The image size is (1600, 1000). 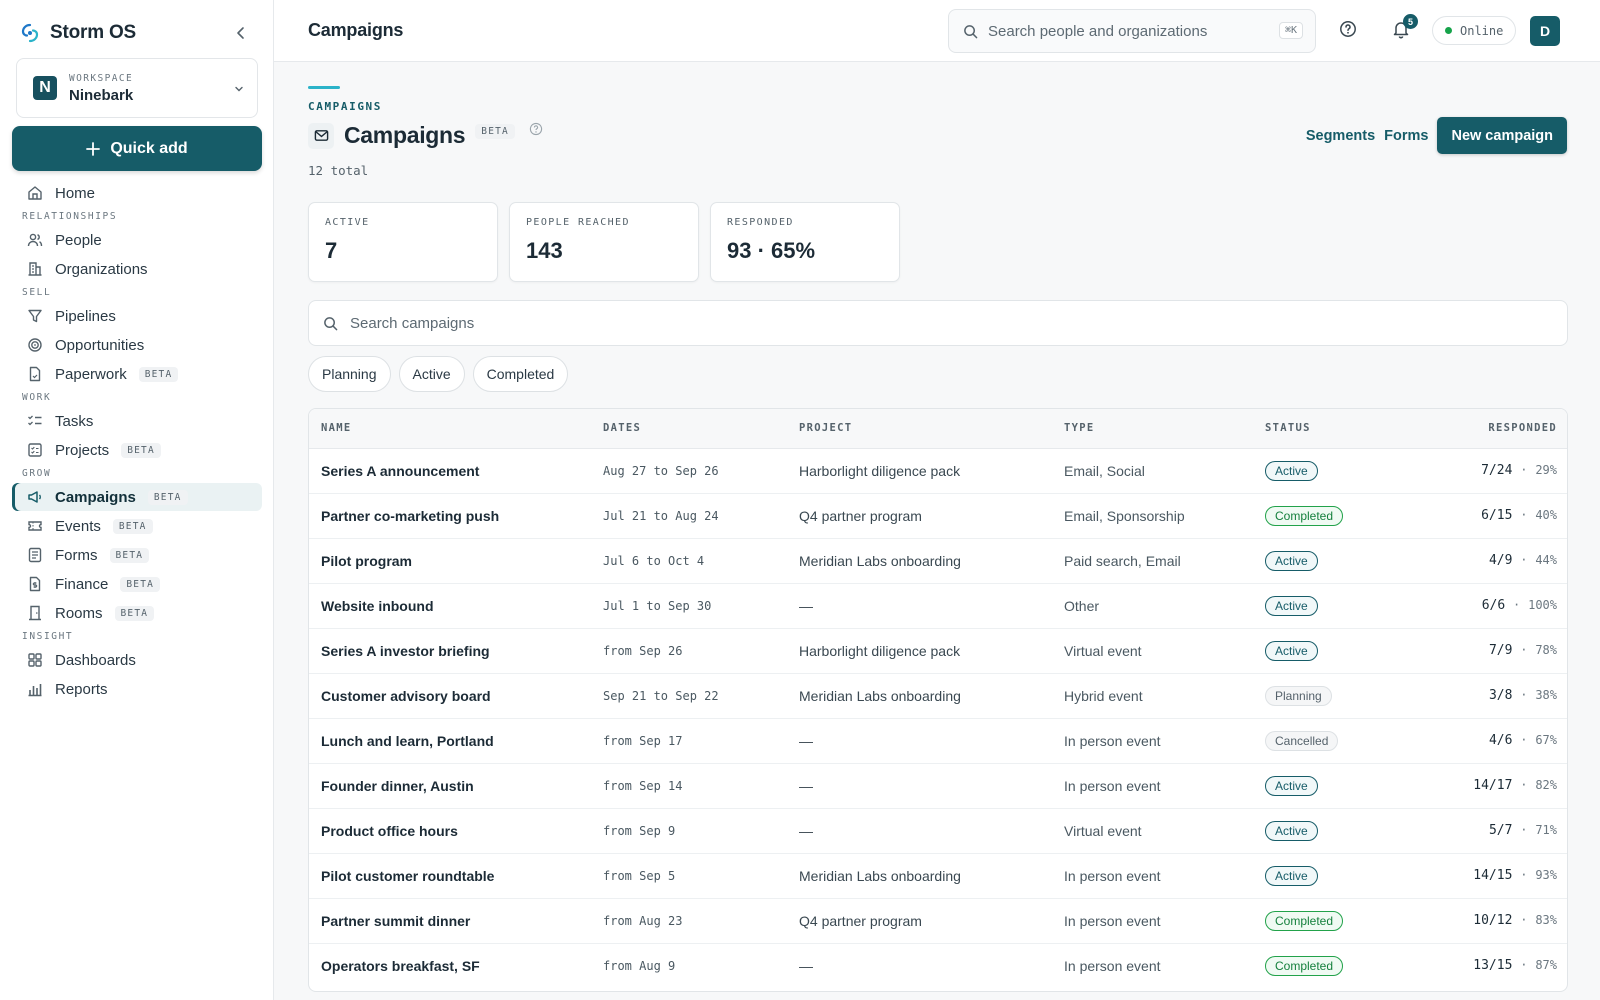 What do you see at coordinates (410, 515) in the screenshot?
I see `campaign-name: Partner co-marketing push` at bounding box center [410, 515].